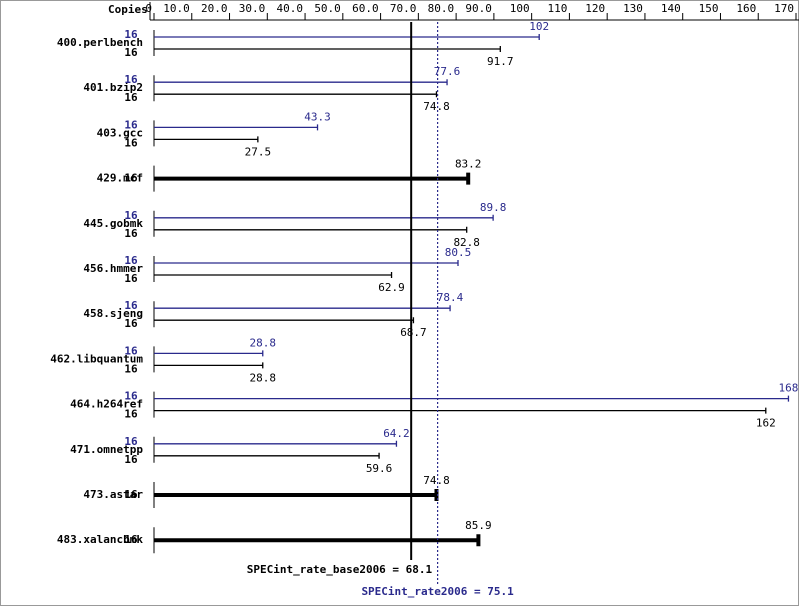 The width and height of the screenshot is (799, 606). Describe the element at coordinates (493, 207) in the screenshot. I see `value-label: 89.8` at that location.